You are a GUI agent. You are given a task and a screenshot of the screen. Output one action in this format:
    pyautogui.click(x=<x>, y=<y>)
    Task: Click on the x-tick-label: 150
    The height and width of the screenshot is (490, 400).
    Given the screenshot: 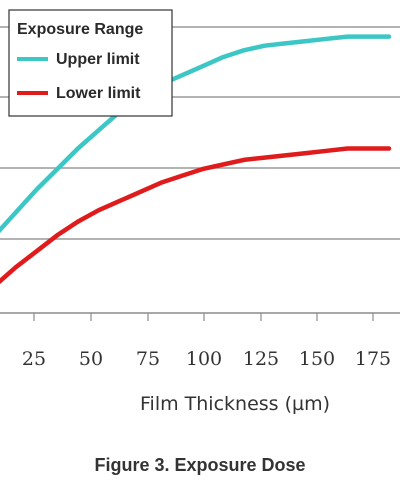 What is the action you would take?
    pyautogui.click(x=317, y=359)
    